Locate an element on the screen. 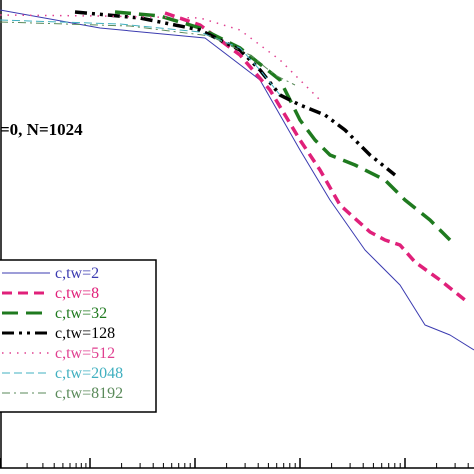 Image resolution: width=474 pixels, height=474 pixels. legend-label-5: c,tw=512 is located at coordinates (85, 353).